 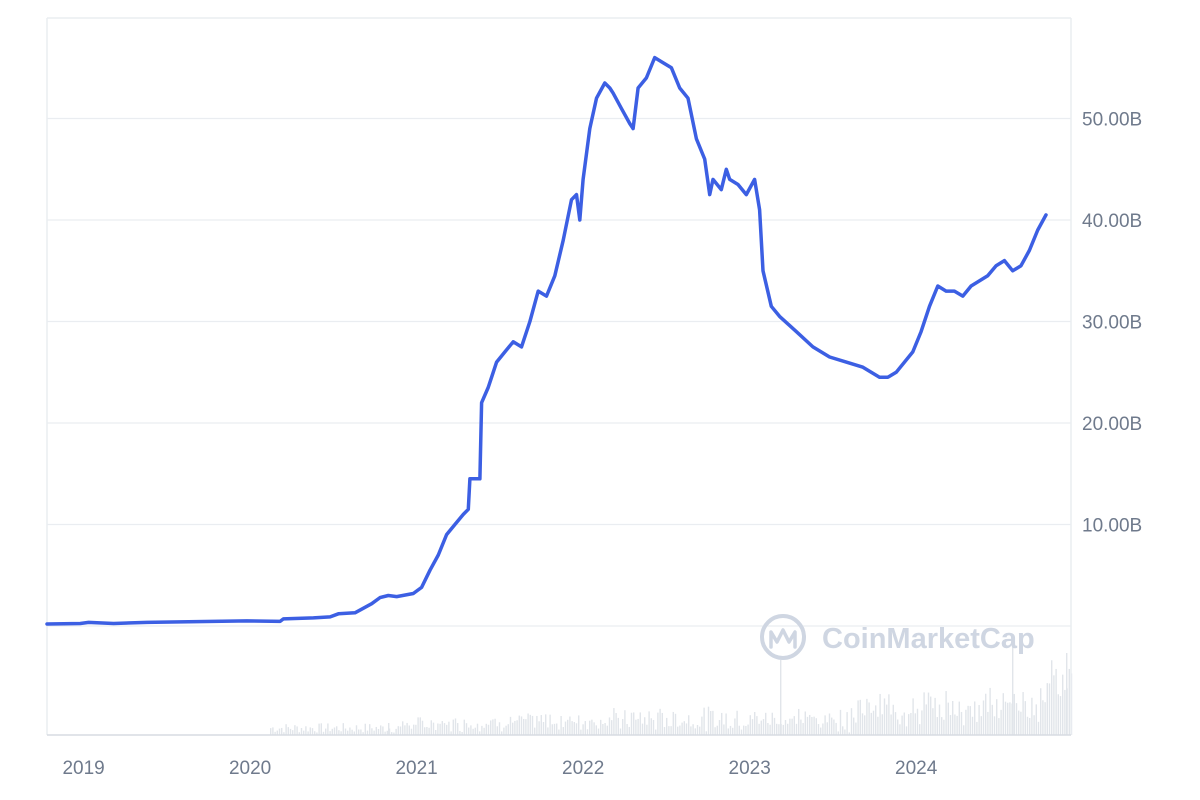 What do you see at coordinates (897, 637) in the screenshot?
I see `watermark: CoinMarketCap` at bounding box center [897, 637].